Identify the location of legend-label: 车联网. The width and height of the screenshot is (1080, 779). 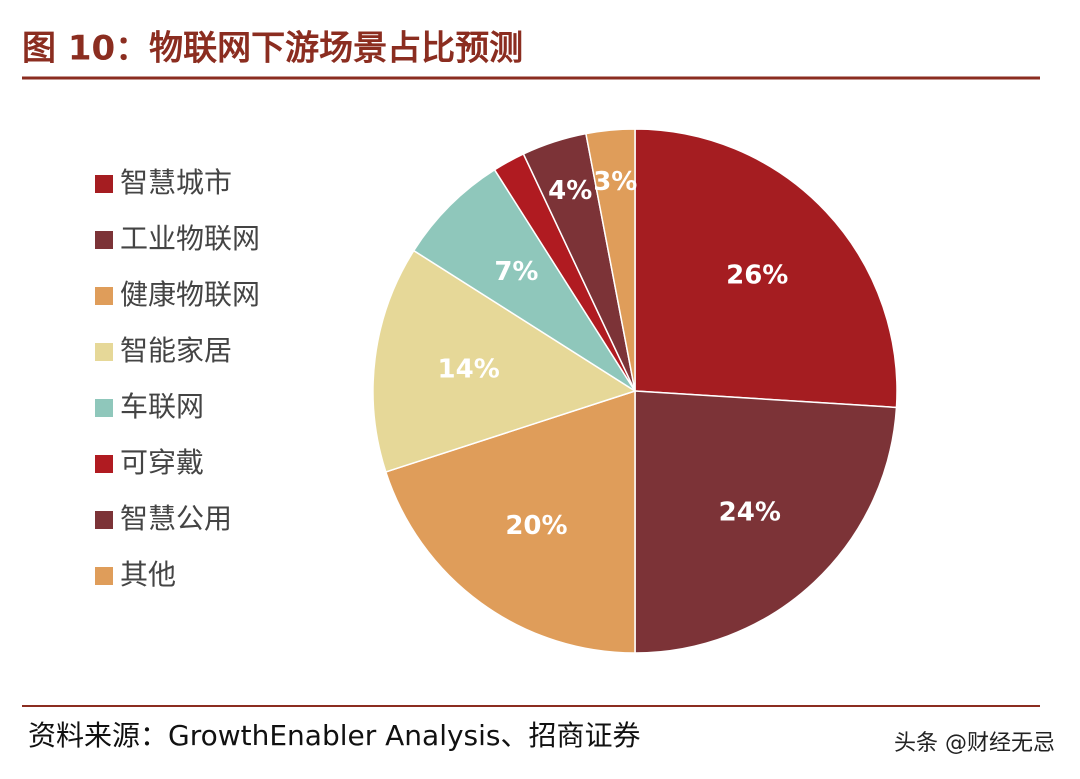
(162, 406).